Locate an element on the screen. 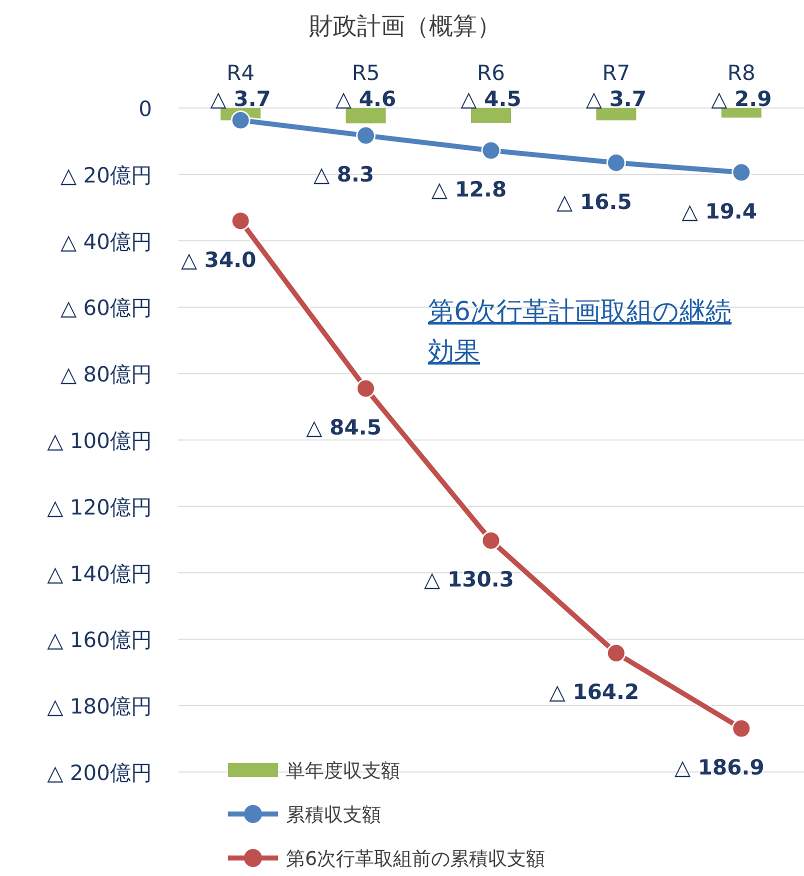 The width and height of the screenshot is (804, 876). y-tick-label: △ 40億円 is located at coordinates (106, 242).